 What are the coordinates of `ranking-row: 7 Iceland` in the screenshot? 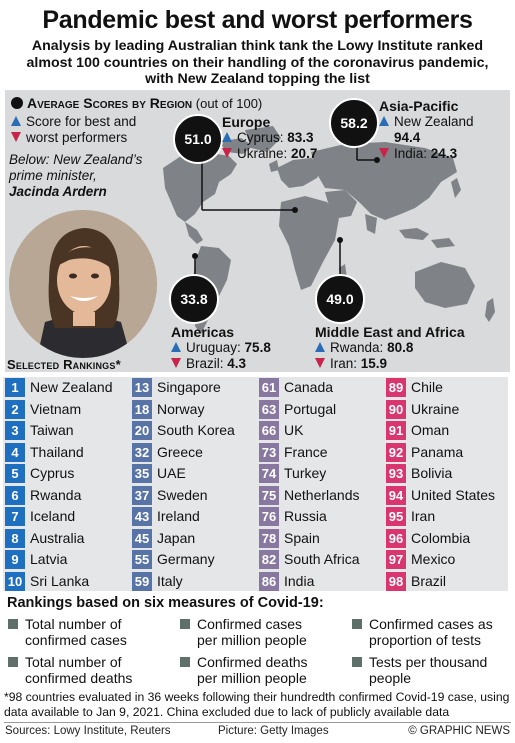 It's located at (67, 517).